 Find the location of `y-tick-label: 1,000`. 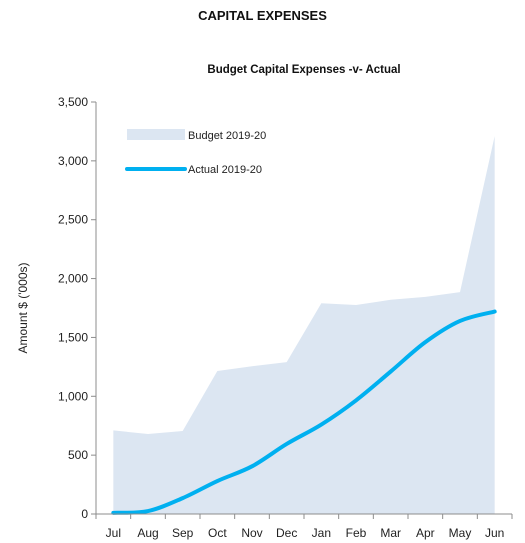

y-tick-label: 1,000 is located at coordinates (73, 396).